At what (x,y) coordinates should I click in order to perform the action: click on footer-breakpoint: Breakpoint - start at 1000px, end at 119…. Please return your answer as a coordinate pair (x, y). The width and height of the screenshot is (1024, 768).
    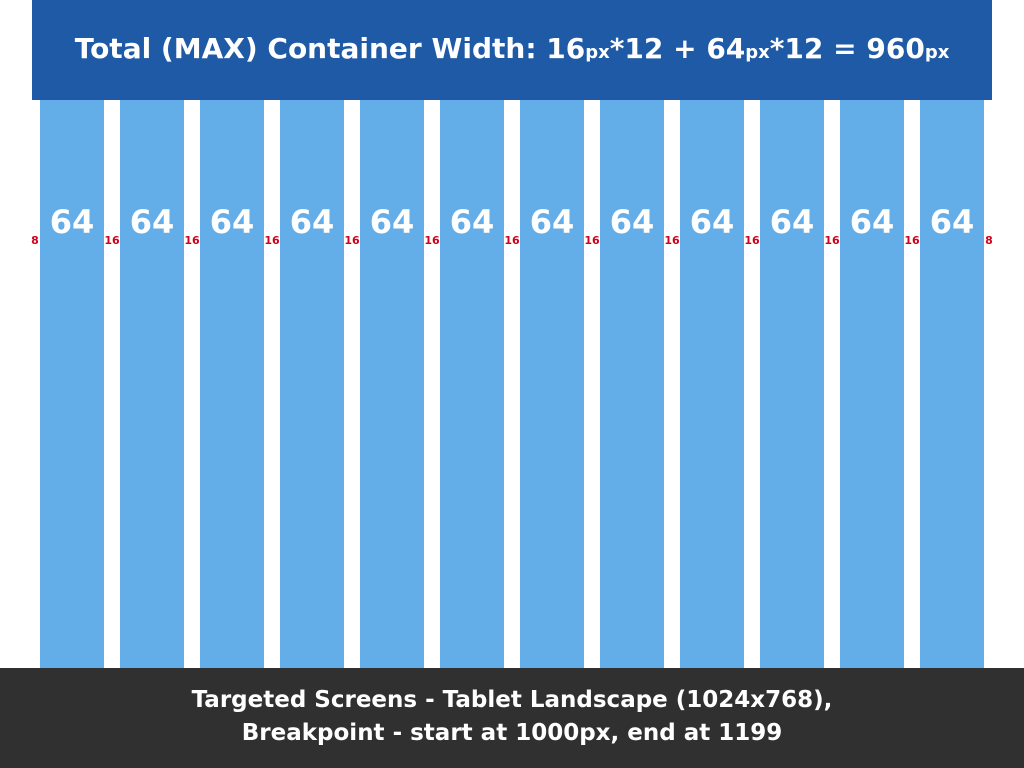
    Looking at the image, I should click on (512, 733).